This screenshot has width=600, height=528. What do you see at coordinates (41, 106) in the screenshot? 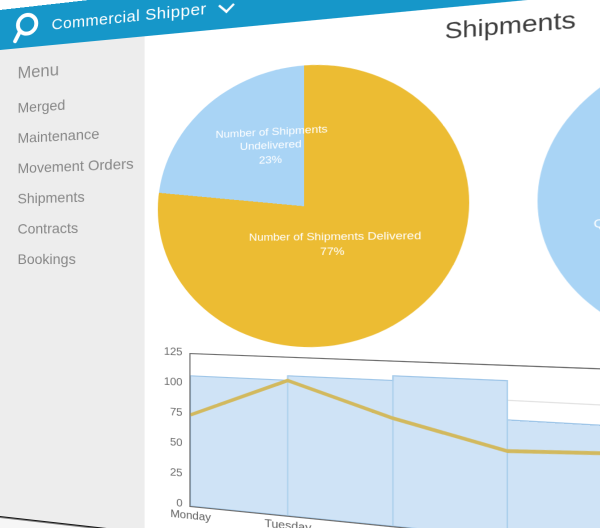
I see `sidebar-item-merged: Merged` at bounding box center [41, 106].